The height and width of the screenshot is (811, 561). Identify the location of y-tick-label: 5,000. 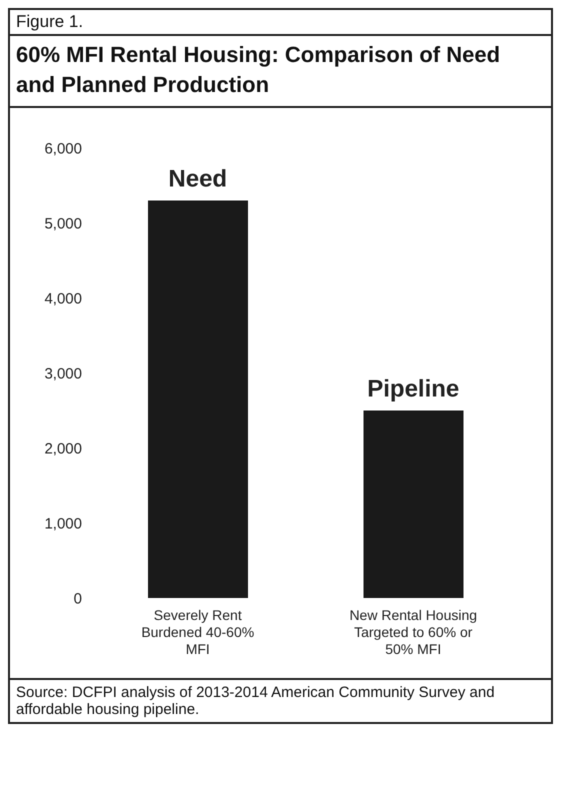
(63, 223).